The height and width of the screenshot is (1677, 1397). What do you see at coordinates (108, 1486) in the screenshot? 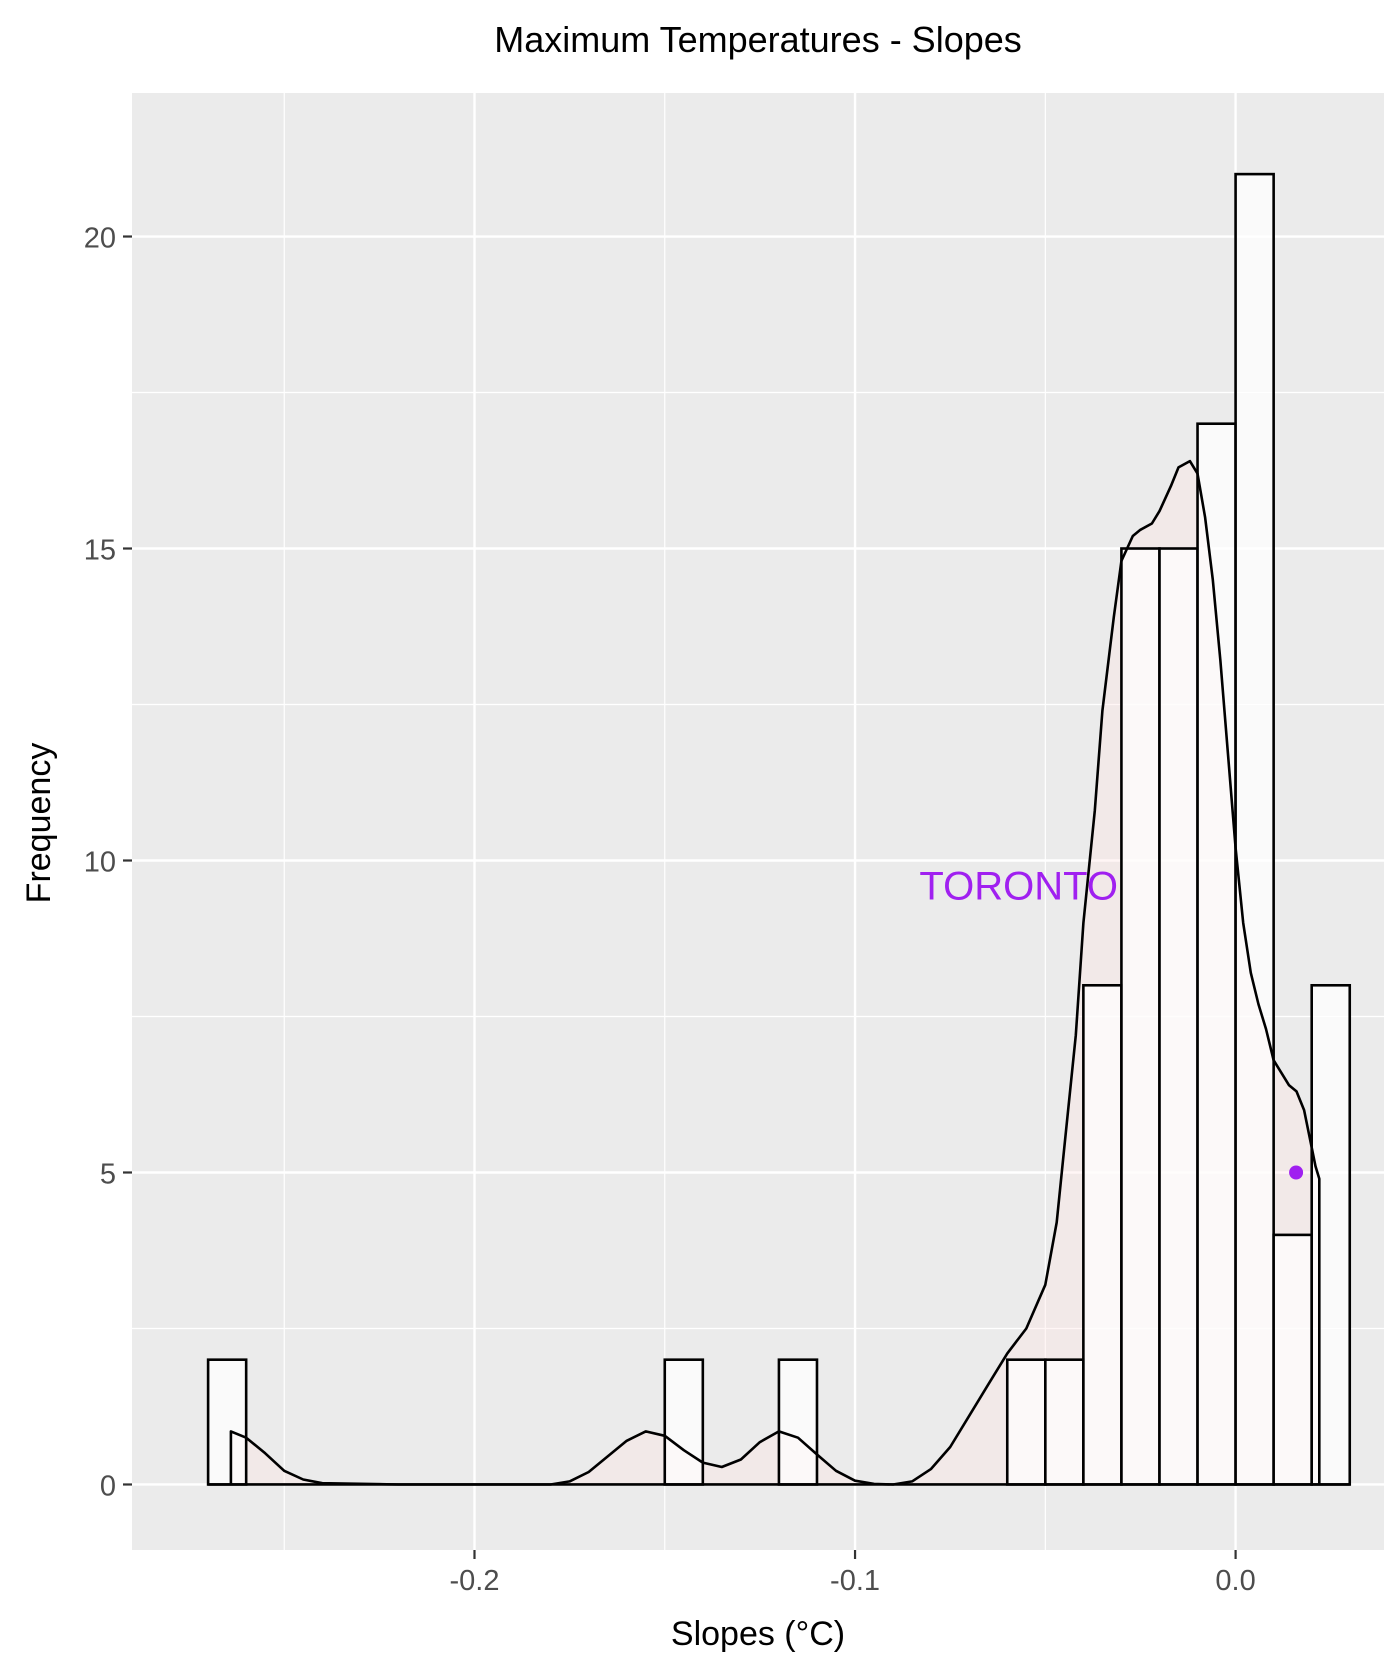
I see `y-tick-label: 0` at bounding box center [108, 1486].